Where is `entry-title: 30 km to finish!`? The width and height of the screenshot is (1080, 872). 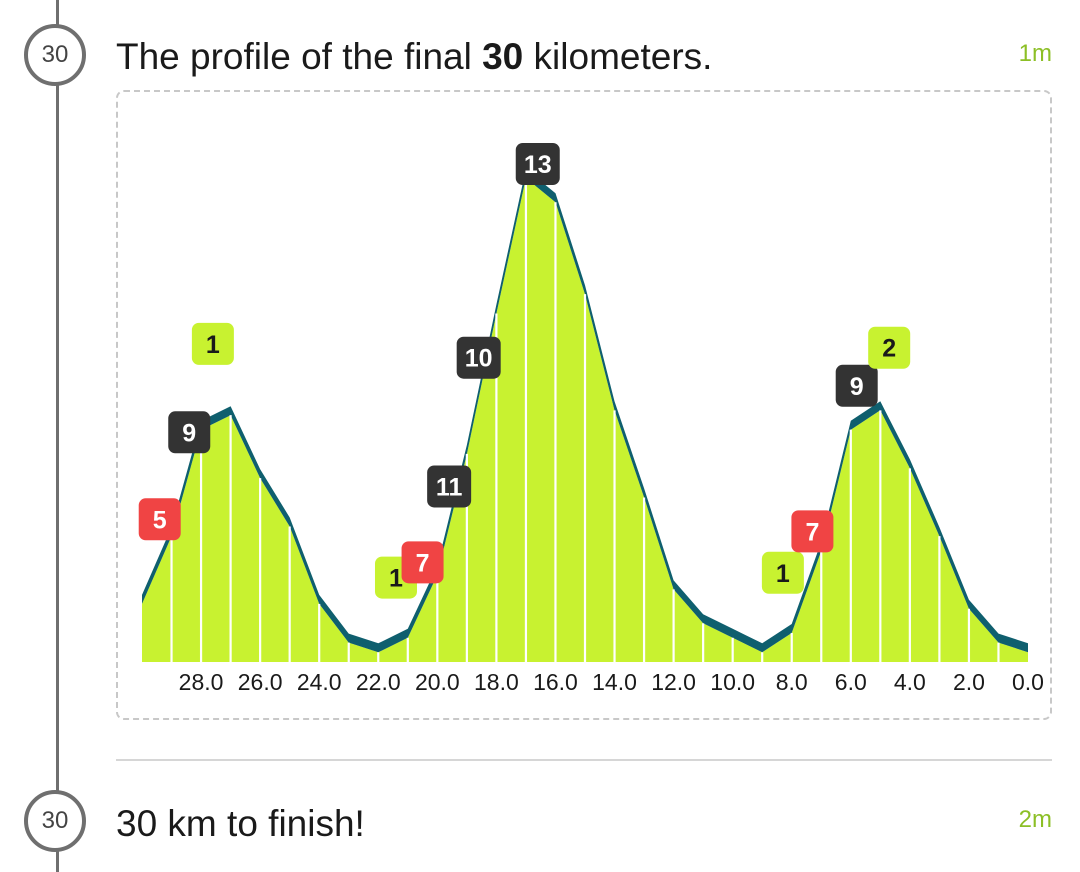 entry-title: 30 km to finish! is located at coordinates (240, 823).